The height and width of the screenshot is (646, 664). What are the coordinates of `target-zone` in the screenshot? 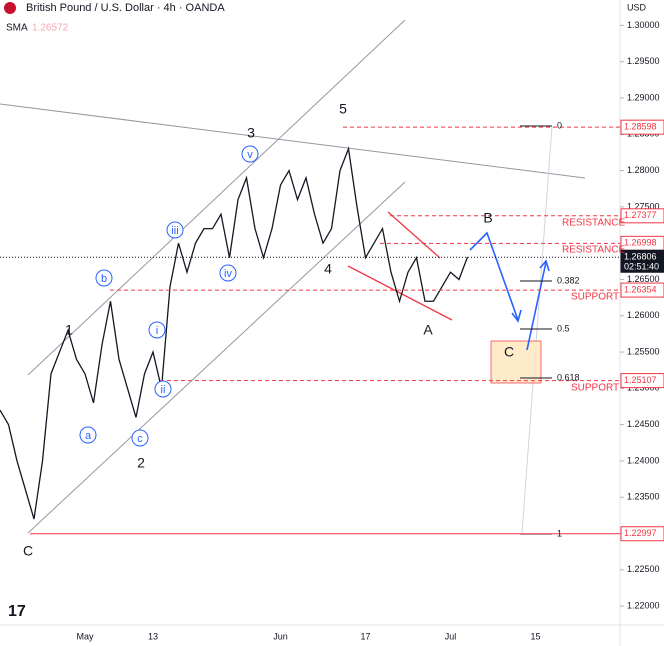 It's located at (516, 362).